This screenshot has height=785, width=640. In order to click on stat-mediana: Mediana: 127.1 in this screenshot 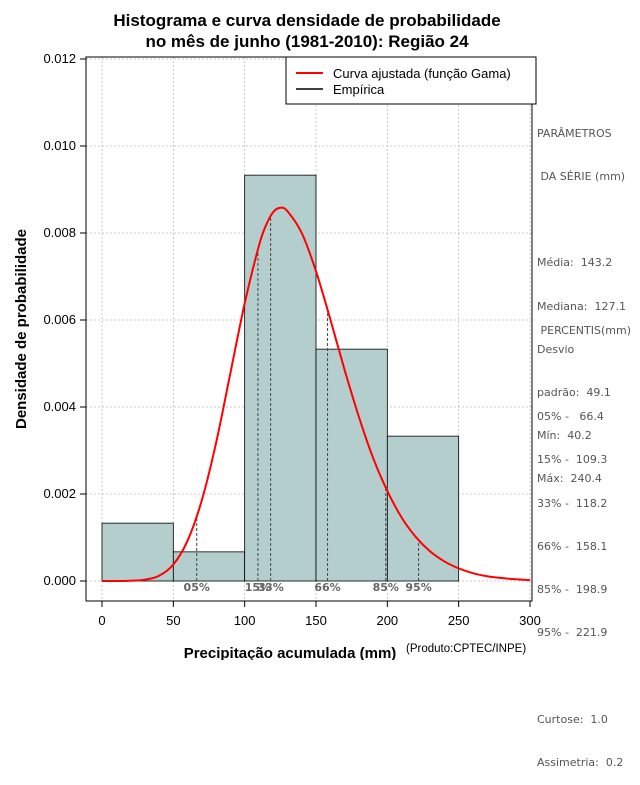, I will do `click(581, 306)`.